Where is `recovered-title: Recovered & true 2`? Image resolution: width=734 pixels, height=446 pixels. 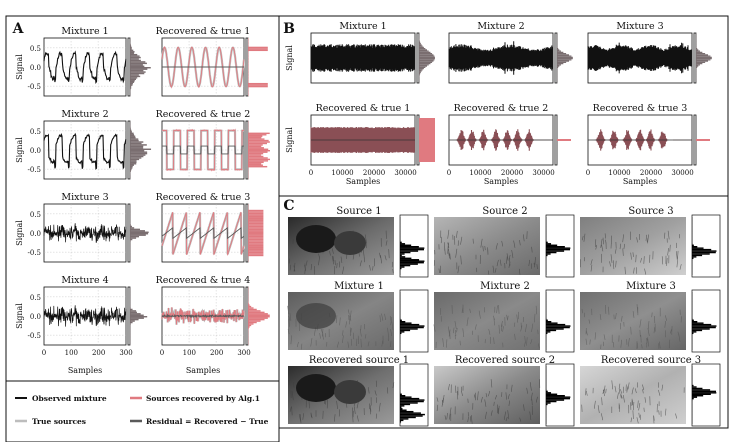 recovered-title: Recovered & true 2 is located at coordinates (203, 114).